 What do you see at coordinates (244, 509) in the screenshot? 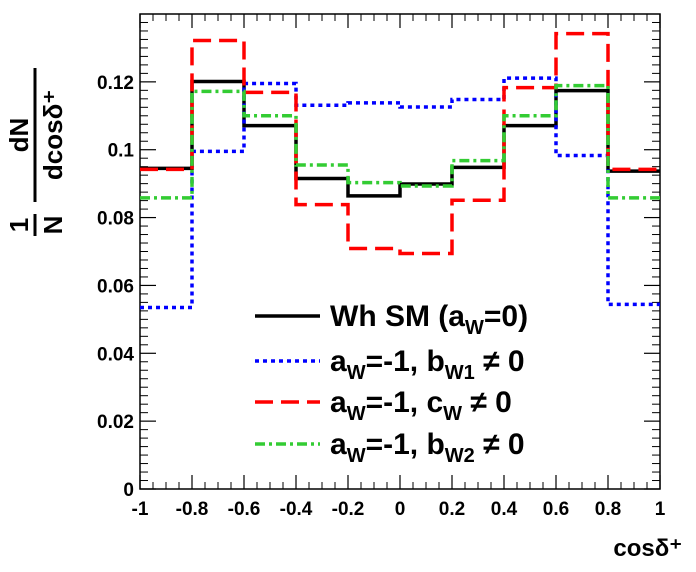
I see `x-tick-label: -0.6` at bounding box center [244, 509].